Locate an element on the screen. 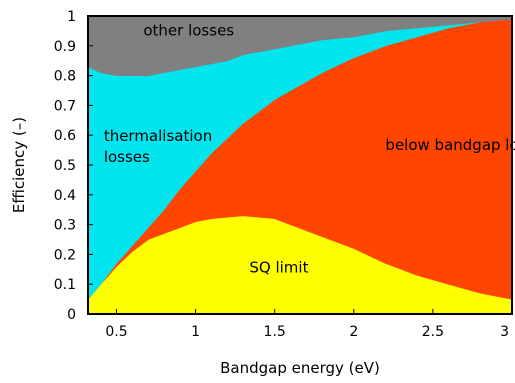 This screenshot has width=515, height=383. y-tick-label: 0.1 is located at coordinates (65, 285).